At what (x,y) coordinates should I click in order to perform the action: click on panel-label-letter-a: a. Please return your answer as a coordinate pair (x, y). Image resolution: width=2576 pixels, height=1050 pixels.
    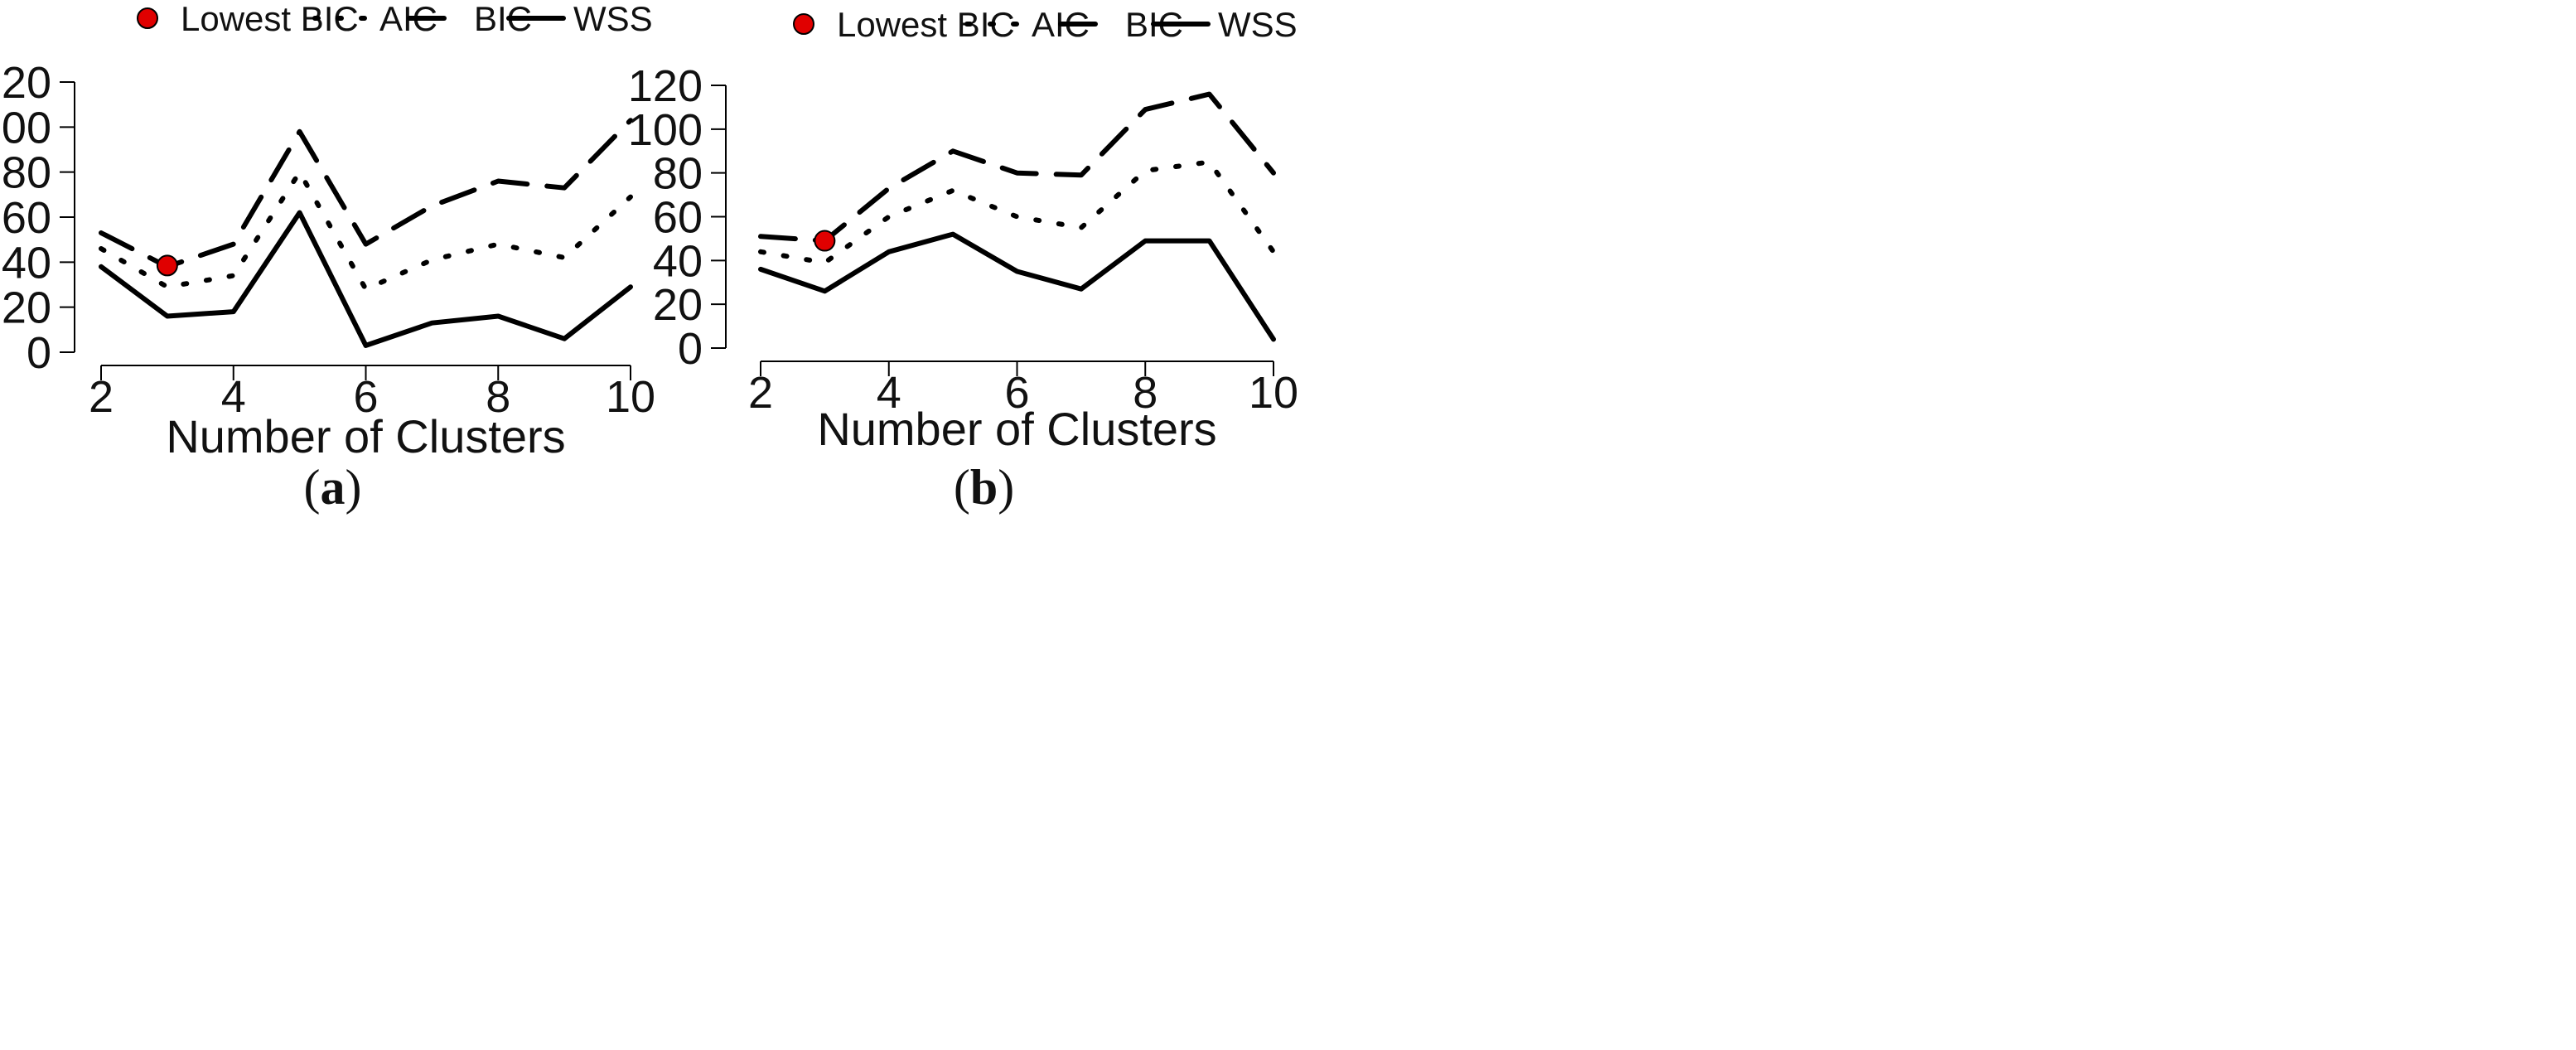
    Looking at the image, I should click on (333, 487).